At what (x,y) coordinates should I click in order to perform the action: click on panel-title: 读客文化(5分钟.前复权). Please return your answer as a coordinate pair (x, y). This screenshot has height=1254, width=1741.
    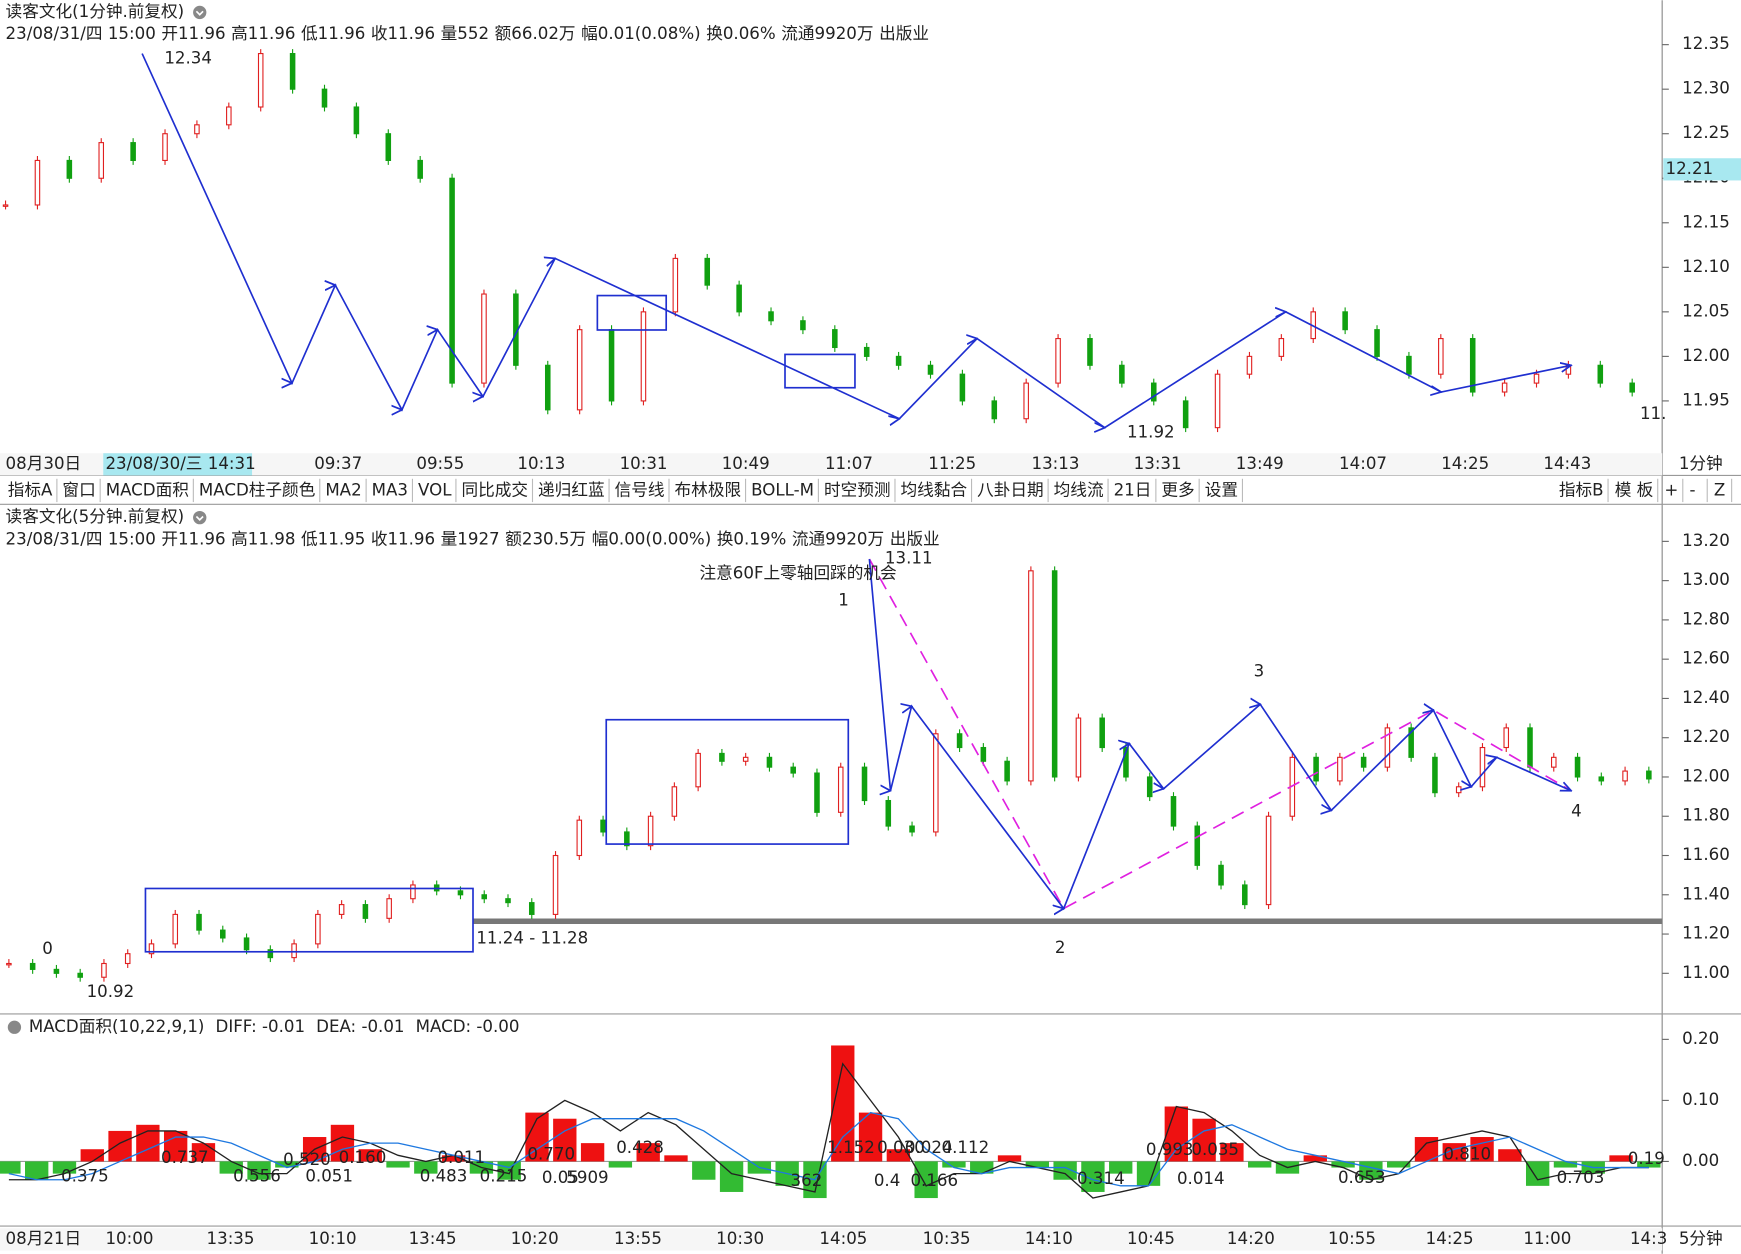
    Looking at the image, I should click on (95, 516).